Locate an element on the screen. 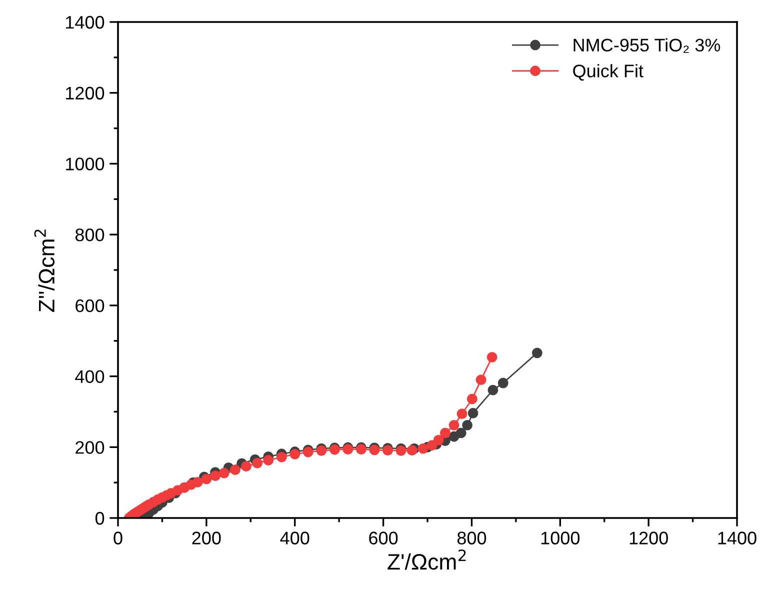 This screenshot has width=762, height=601. x-tick-label: 200 is located at coordinates (206, 538).